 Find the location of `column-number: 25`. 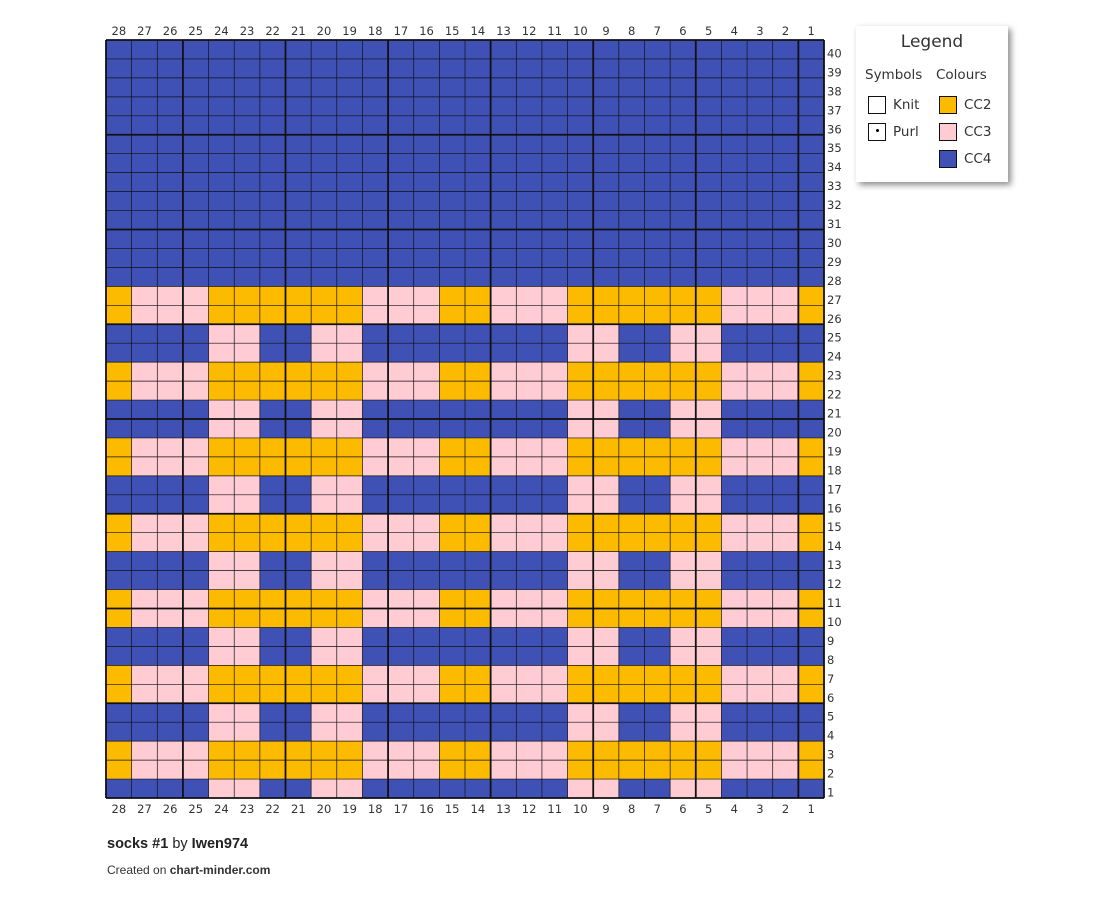

column-number: 25 is located at coordinates (195, 31).